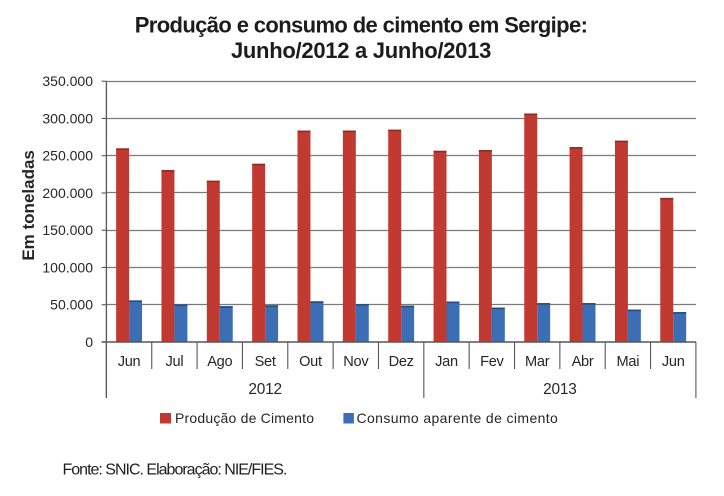 This screenshot has height=496, width=724. What do you see at coordinates (559, 389) in the screenshot?
I see `svg-text: 2013` at bounding box center [559, 389].